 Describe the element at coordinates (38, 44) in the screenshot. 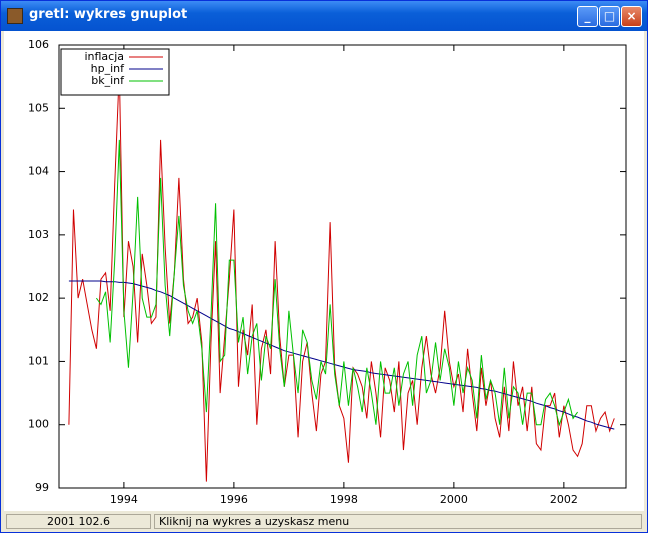

I see `y-tick-label: 106` at that location.